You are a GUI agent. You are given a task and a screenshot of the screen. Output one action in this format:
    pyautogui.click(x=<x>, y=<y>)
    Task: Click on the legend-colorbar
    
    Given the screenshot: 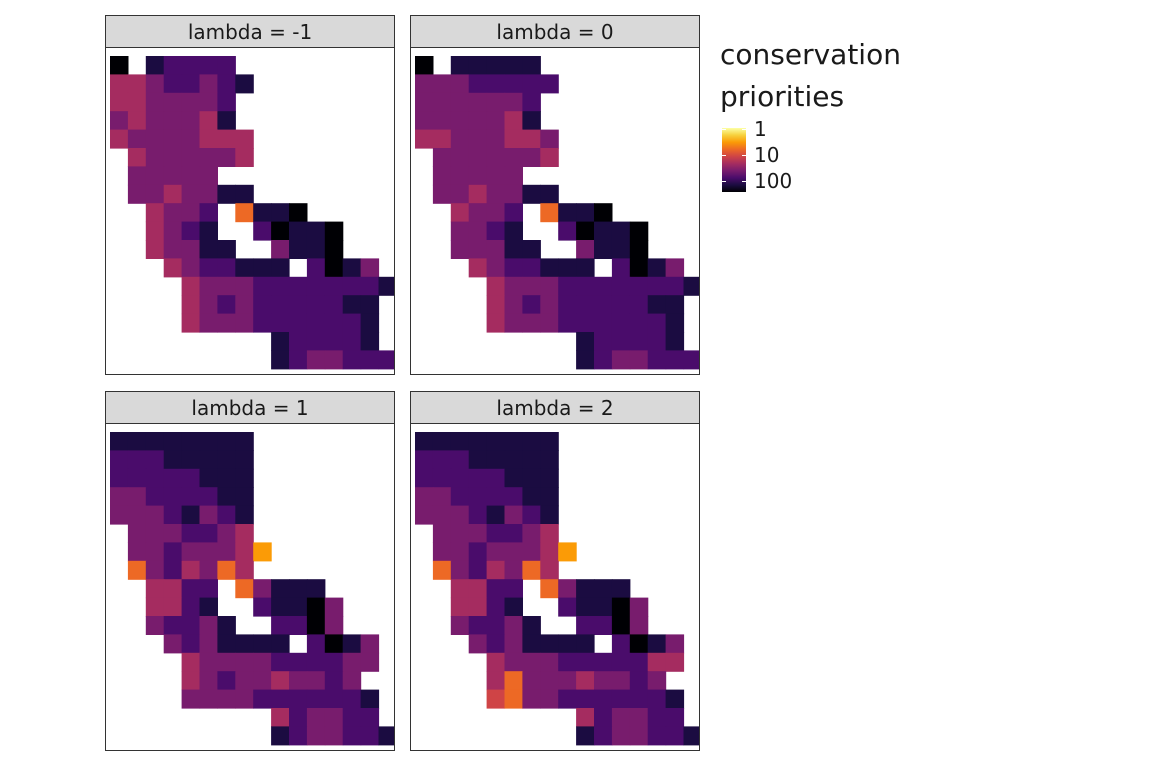 What is the action you would take?
    pyautogui.click(x=734, y=160)
    